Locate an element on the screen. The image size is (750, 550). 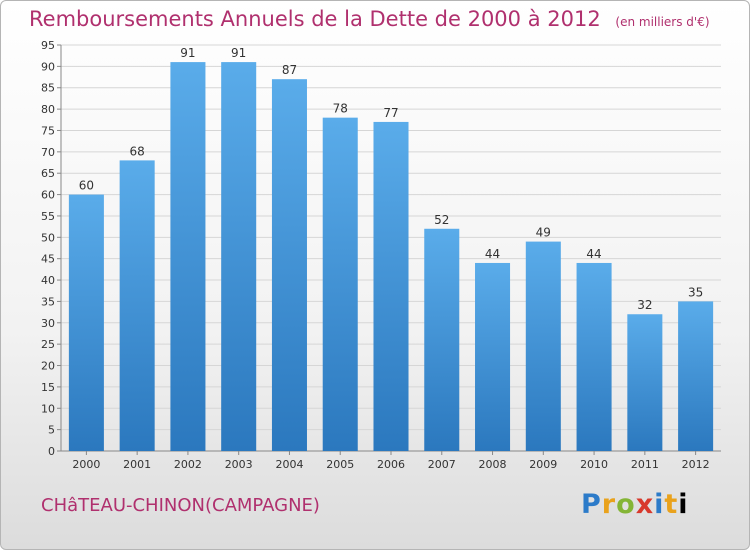
y-tick-label: 80 is located at coordinates (48, 109).